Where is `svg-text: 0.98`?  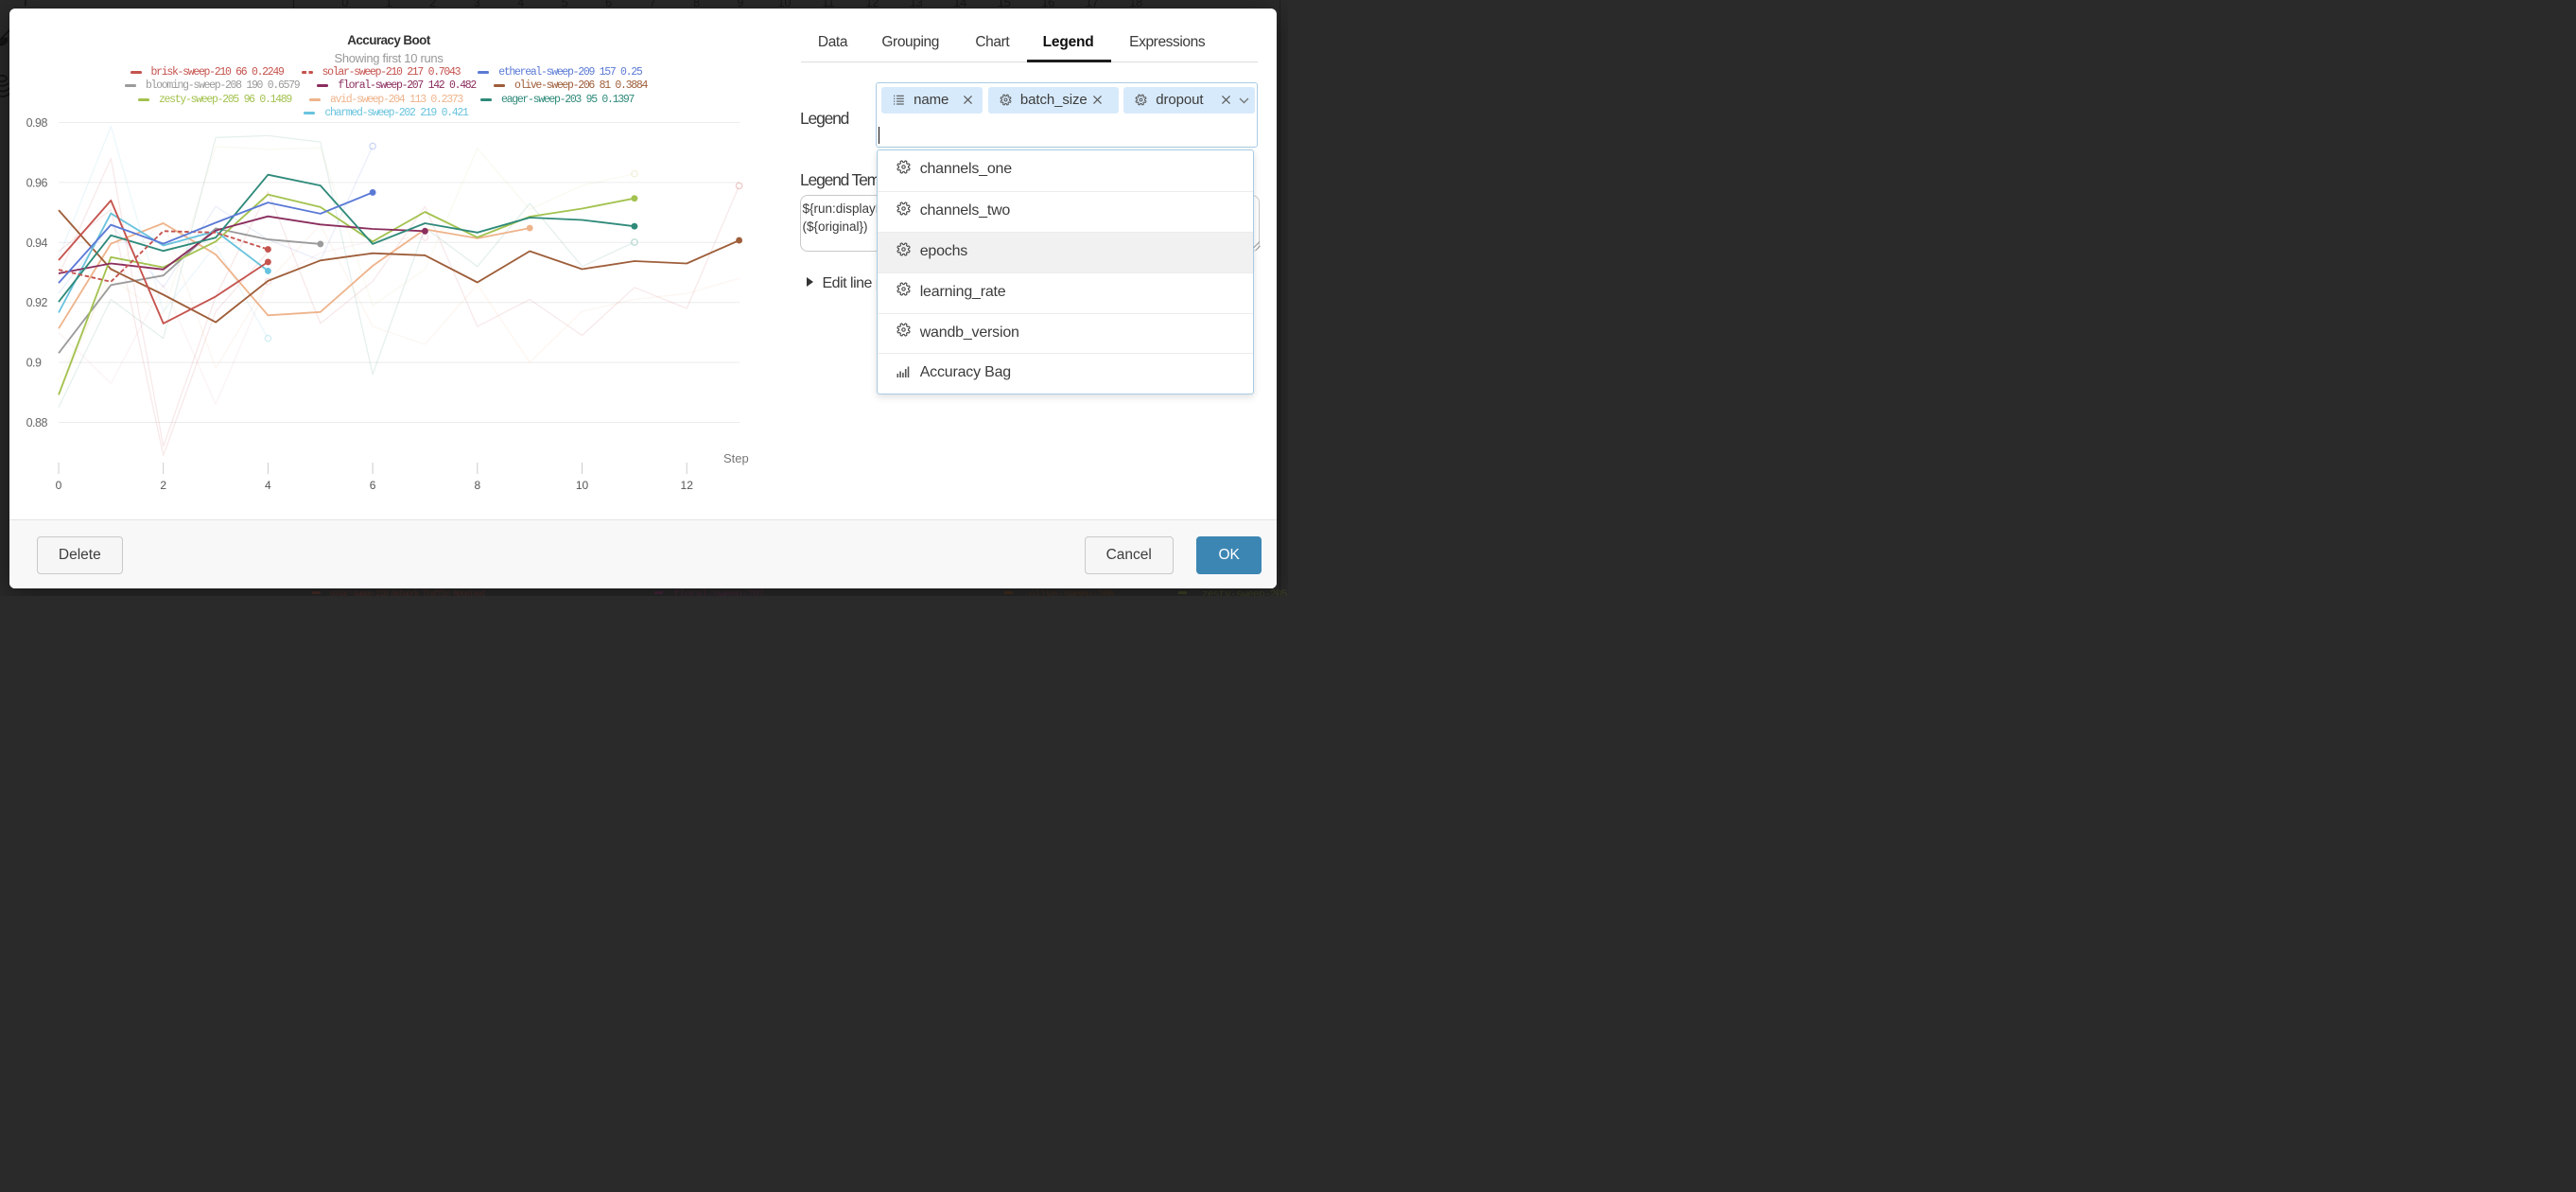
svg-text: 0.98 is located at coordinates (37, 123).